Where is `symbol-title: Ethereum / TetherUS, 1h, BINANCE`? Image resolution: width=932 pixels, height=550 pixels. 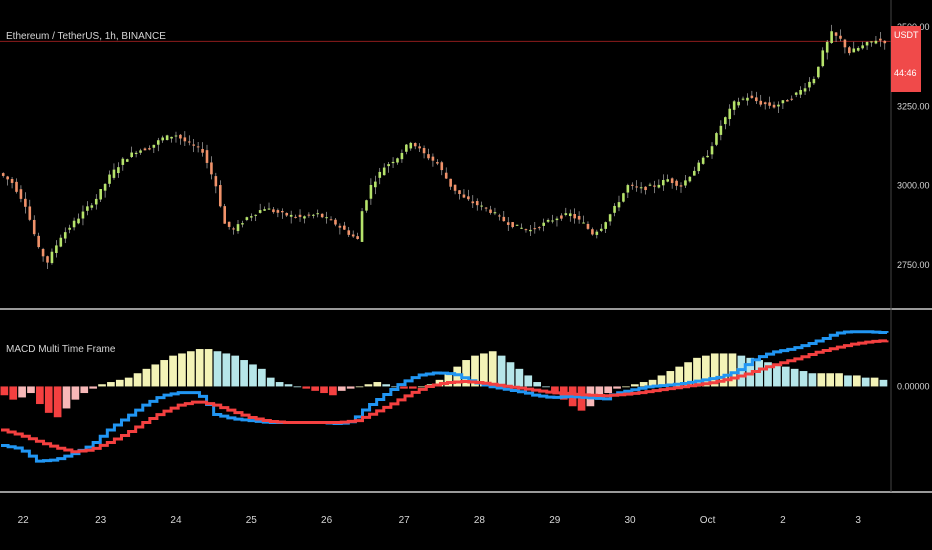 symbol-title: Ethereum / TetherUS, 1h, BINANCE is located at coordinates (86, 36).